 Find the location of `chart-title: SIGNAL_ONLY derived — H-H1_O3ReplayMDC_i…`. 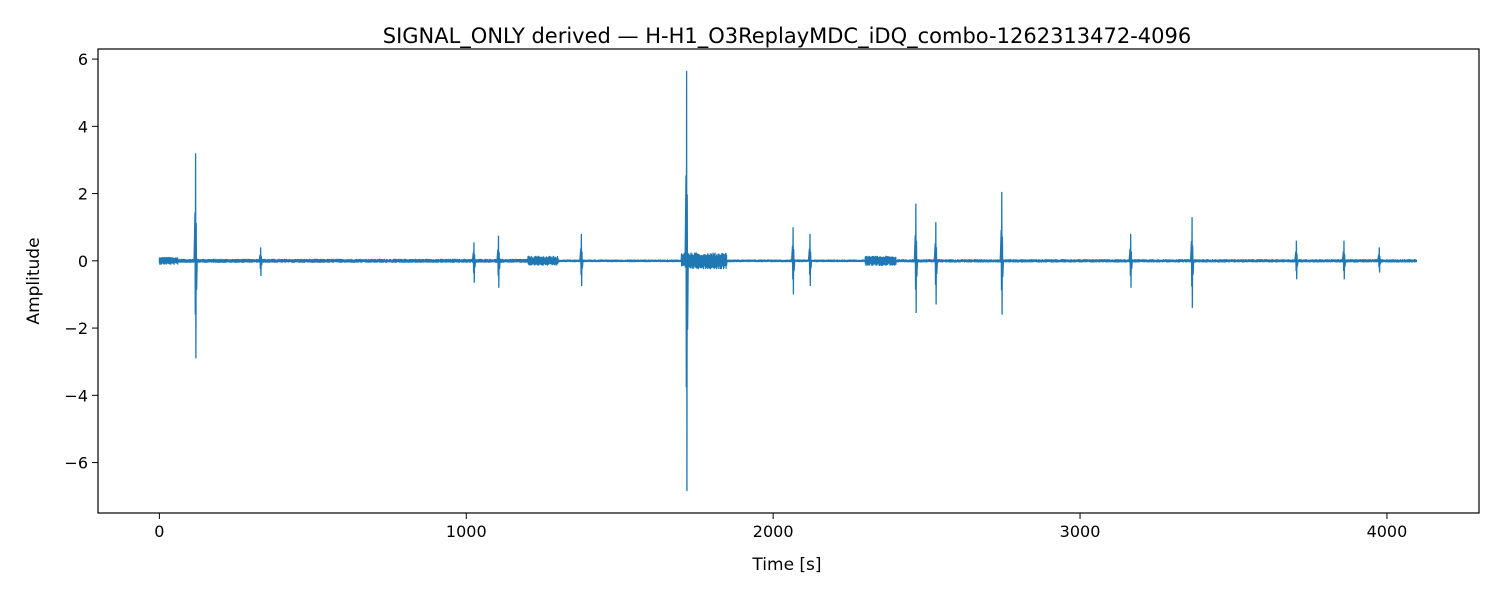

chart-title: SIGNAL_ONLY derived — H-H1_O3ReplayMDC_i… is located at coordinates (787, 36).